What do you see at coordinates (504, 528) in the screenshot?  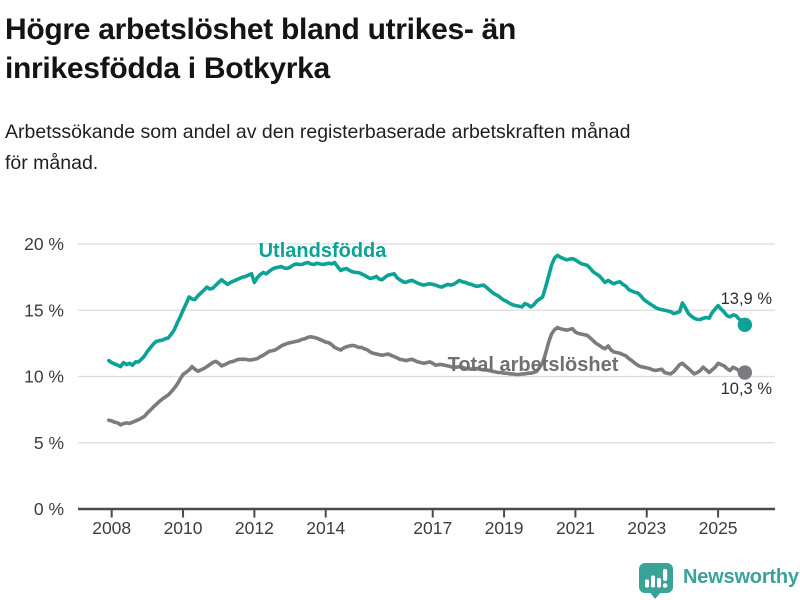 I see `x-tick-label: 2019` at bounding box center [504, 528].